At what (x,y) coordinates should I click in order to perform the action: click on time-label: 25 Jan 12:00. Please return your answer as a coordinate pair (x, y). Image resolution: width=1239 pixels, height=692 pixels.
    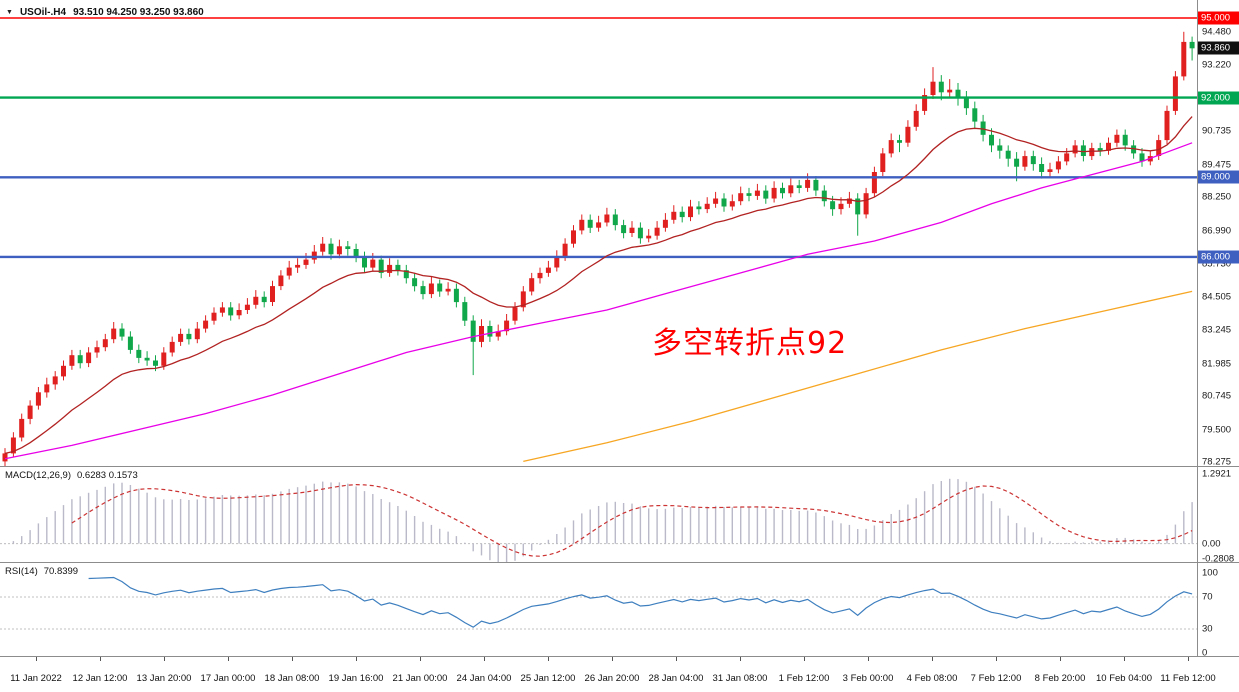
    Looking at the image, I should click on (548, 678).